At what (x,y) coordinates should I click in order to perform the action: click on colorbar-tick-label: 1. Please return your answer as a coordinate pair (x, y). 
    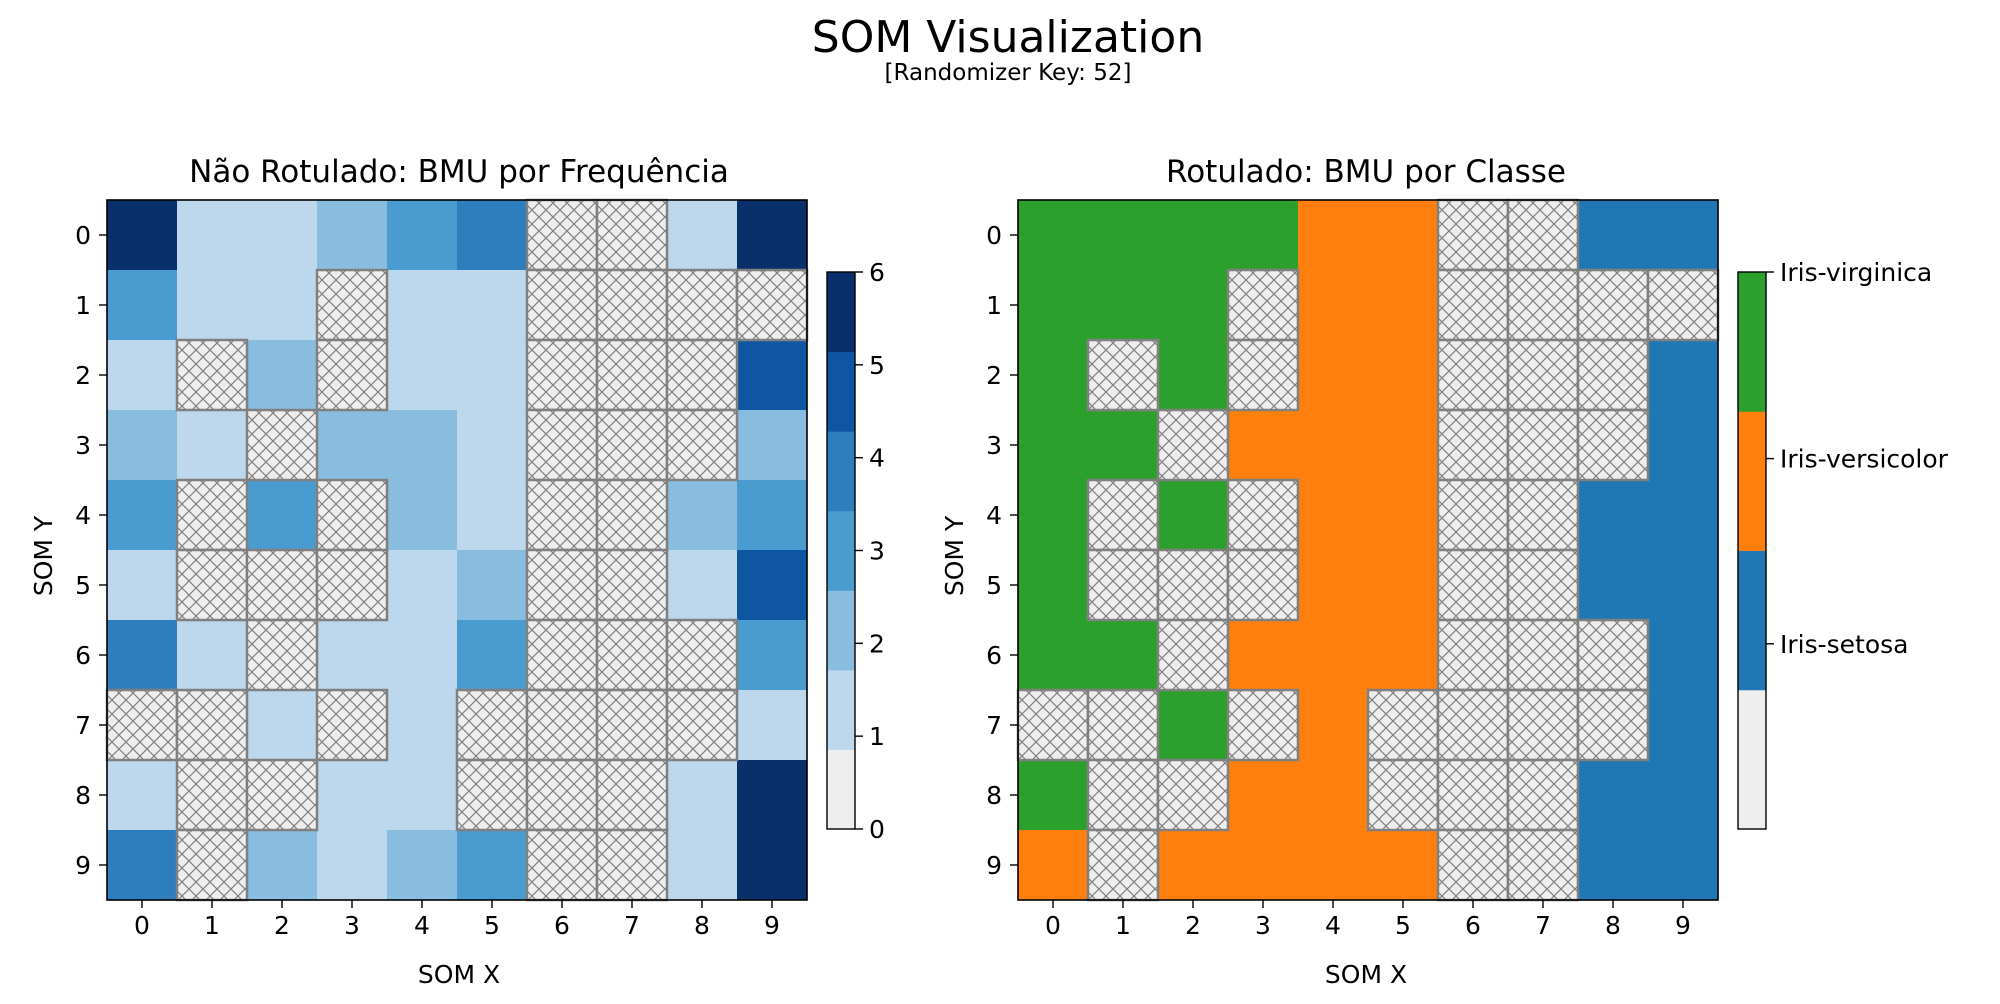
    Looking at the image, I should click on (877, 736).